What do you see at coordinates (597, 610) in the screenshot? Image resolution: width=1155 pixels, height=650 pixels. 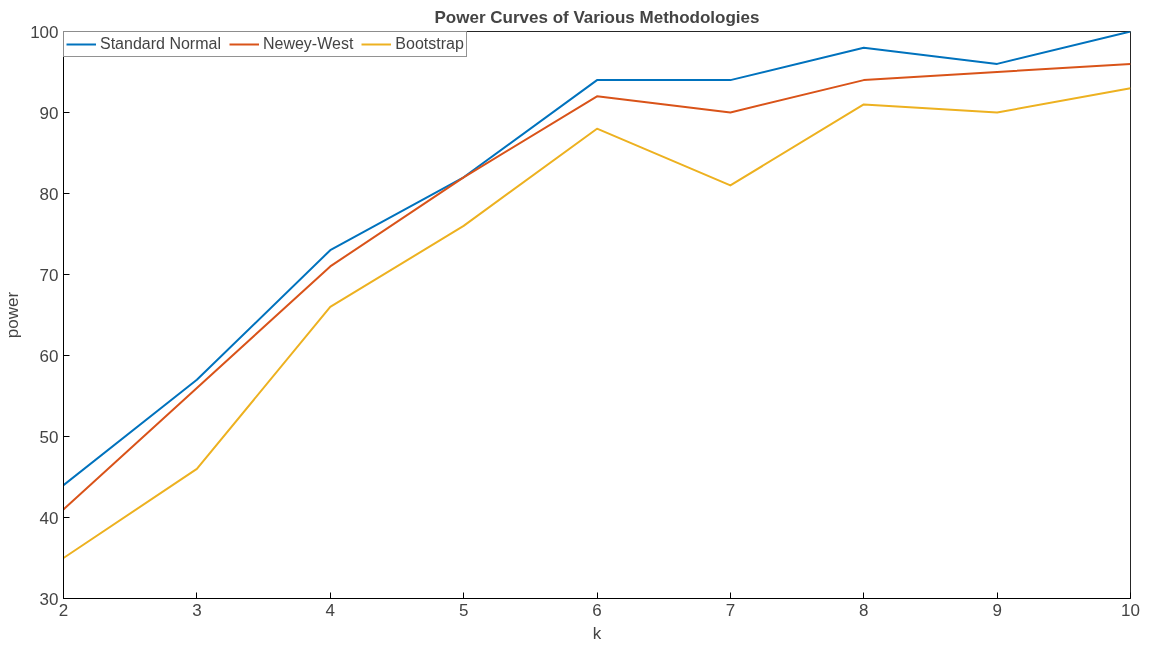 I see `x-tick-label: 6` at bounding box center [597, 610].